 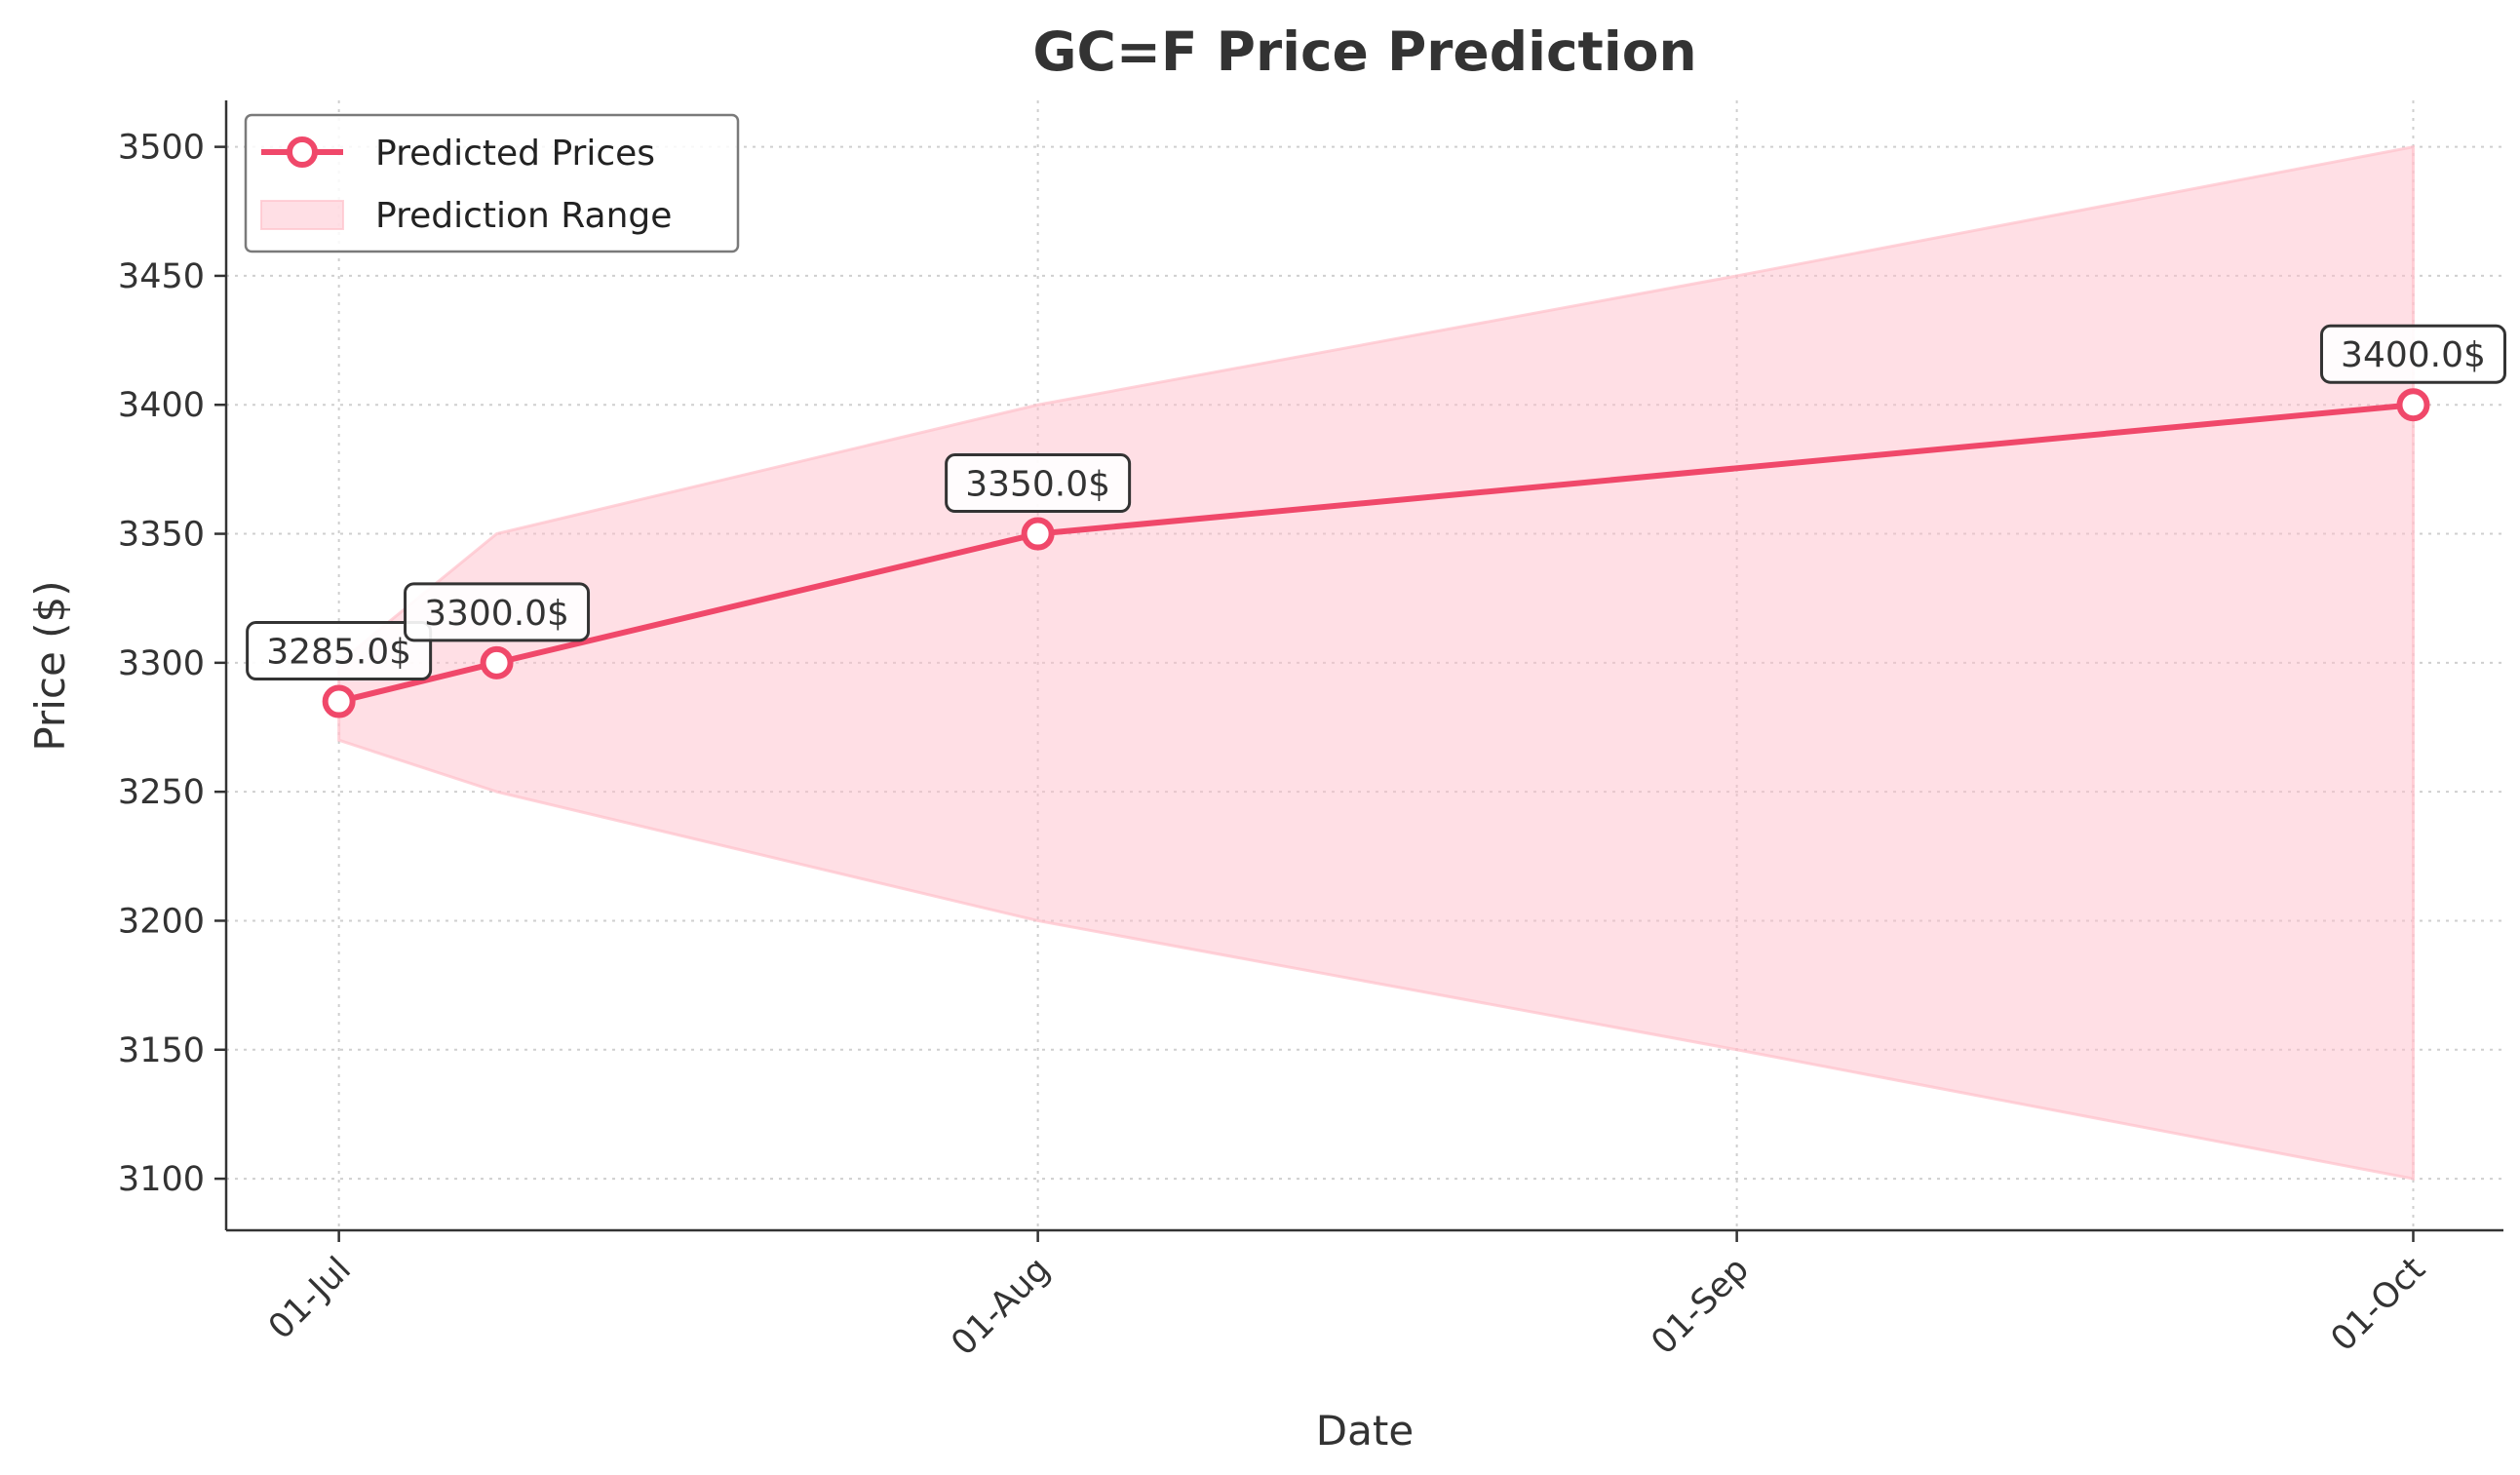 I want to click on y-tick-label: 3500, so click(x=161, y=148).